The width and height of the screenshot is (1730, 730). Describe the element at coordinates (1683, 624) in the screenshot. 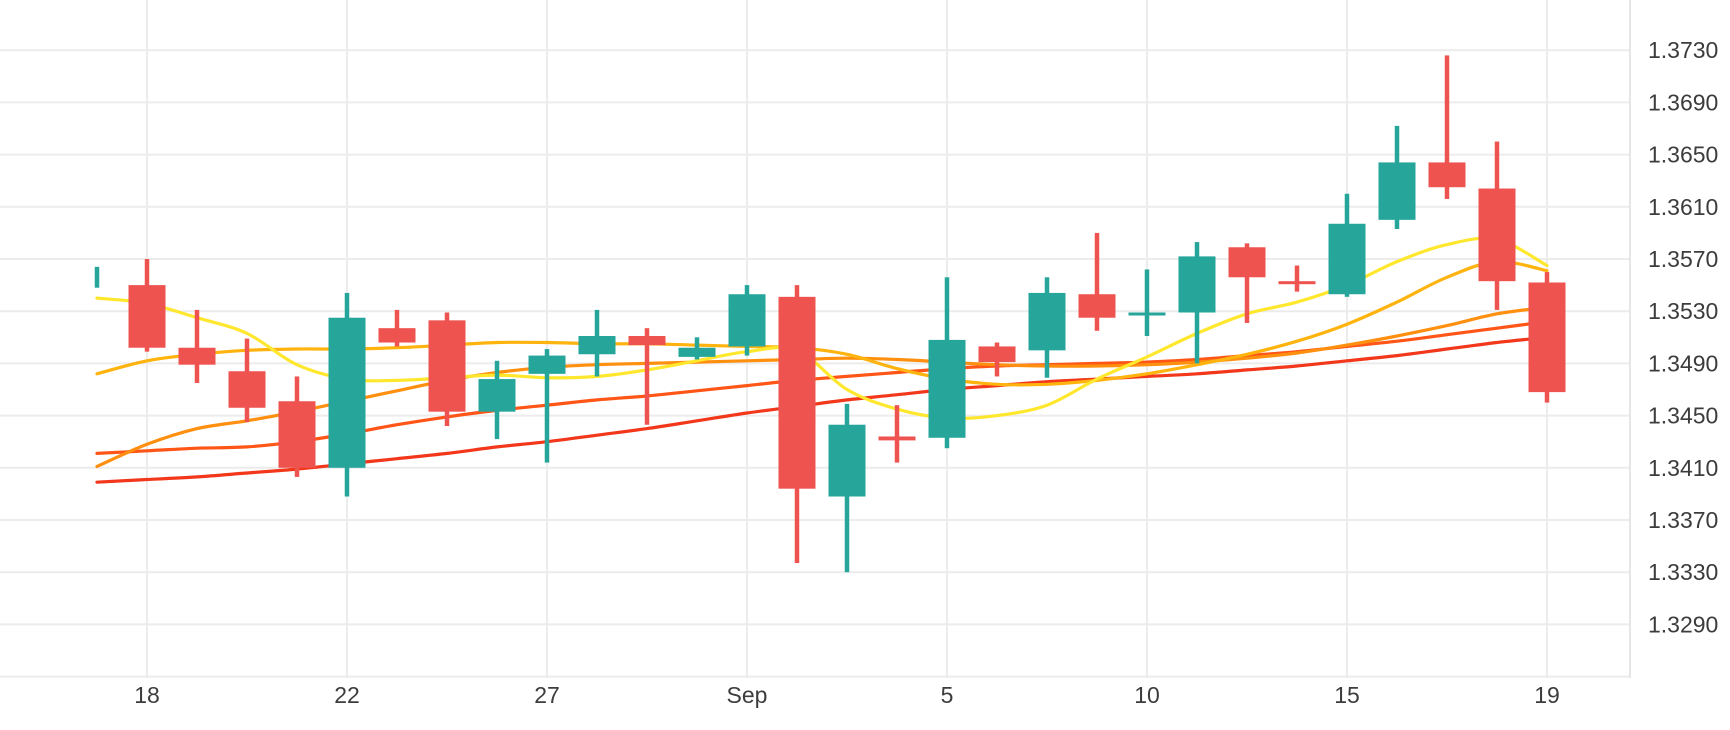

I see `y-axis-tick-label: 1.3290` at that location.